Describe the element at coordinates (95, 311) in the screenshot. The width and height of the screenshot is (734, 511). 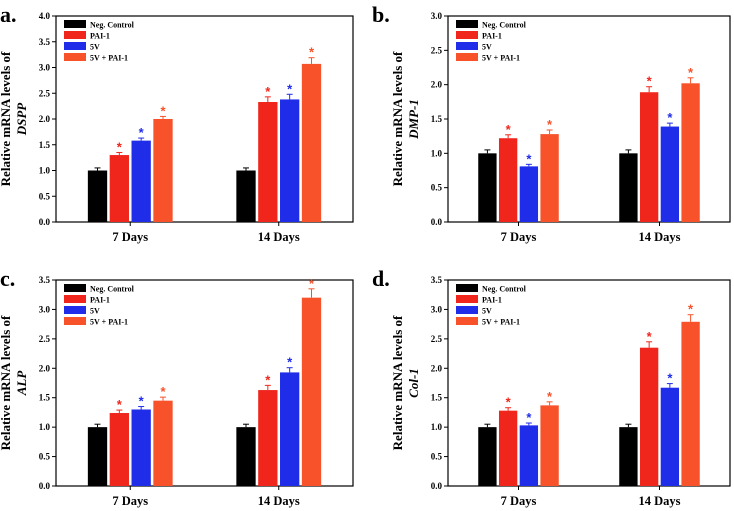
I see `legend-label: 5V` at that location.